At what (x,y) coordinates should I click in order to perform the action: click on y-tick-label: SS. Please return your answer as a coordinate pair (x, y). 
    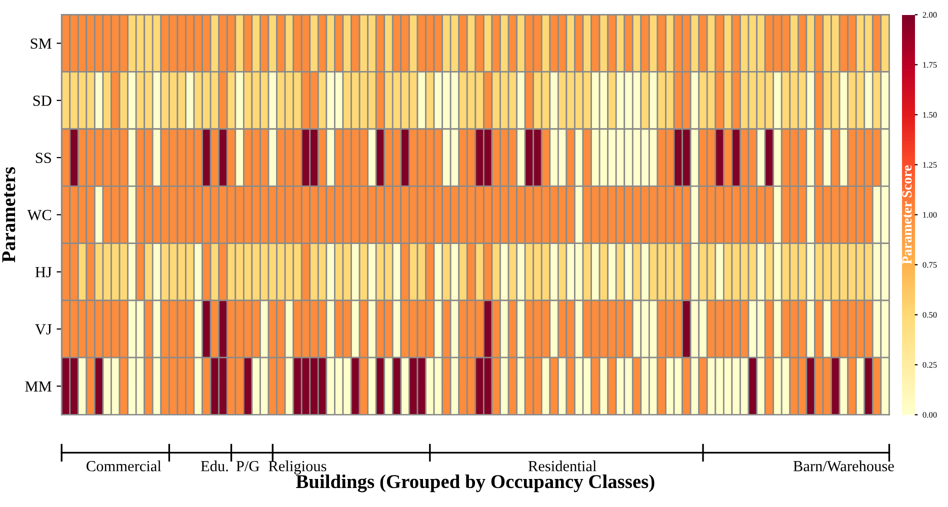
    Looking at the image, I should click on (43, 158).